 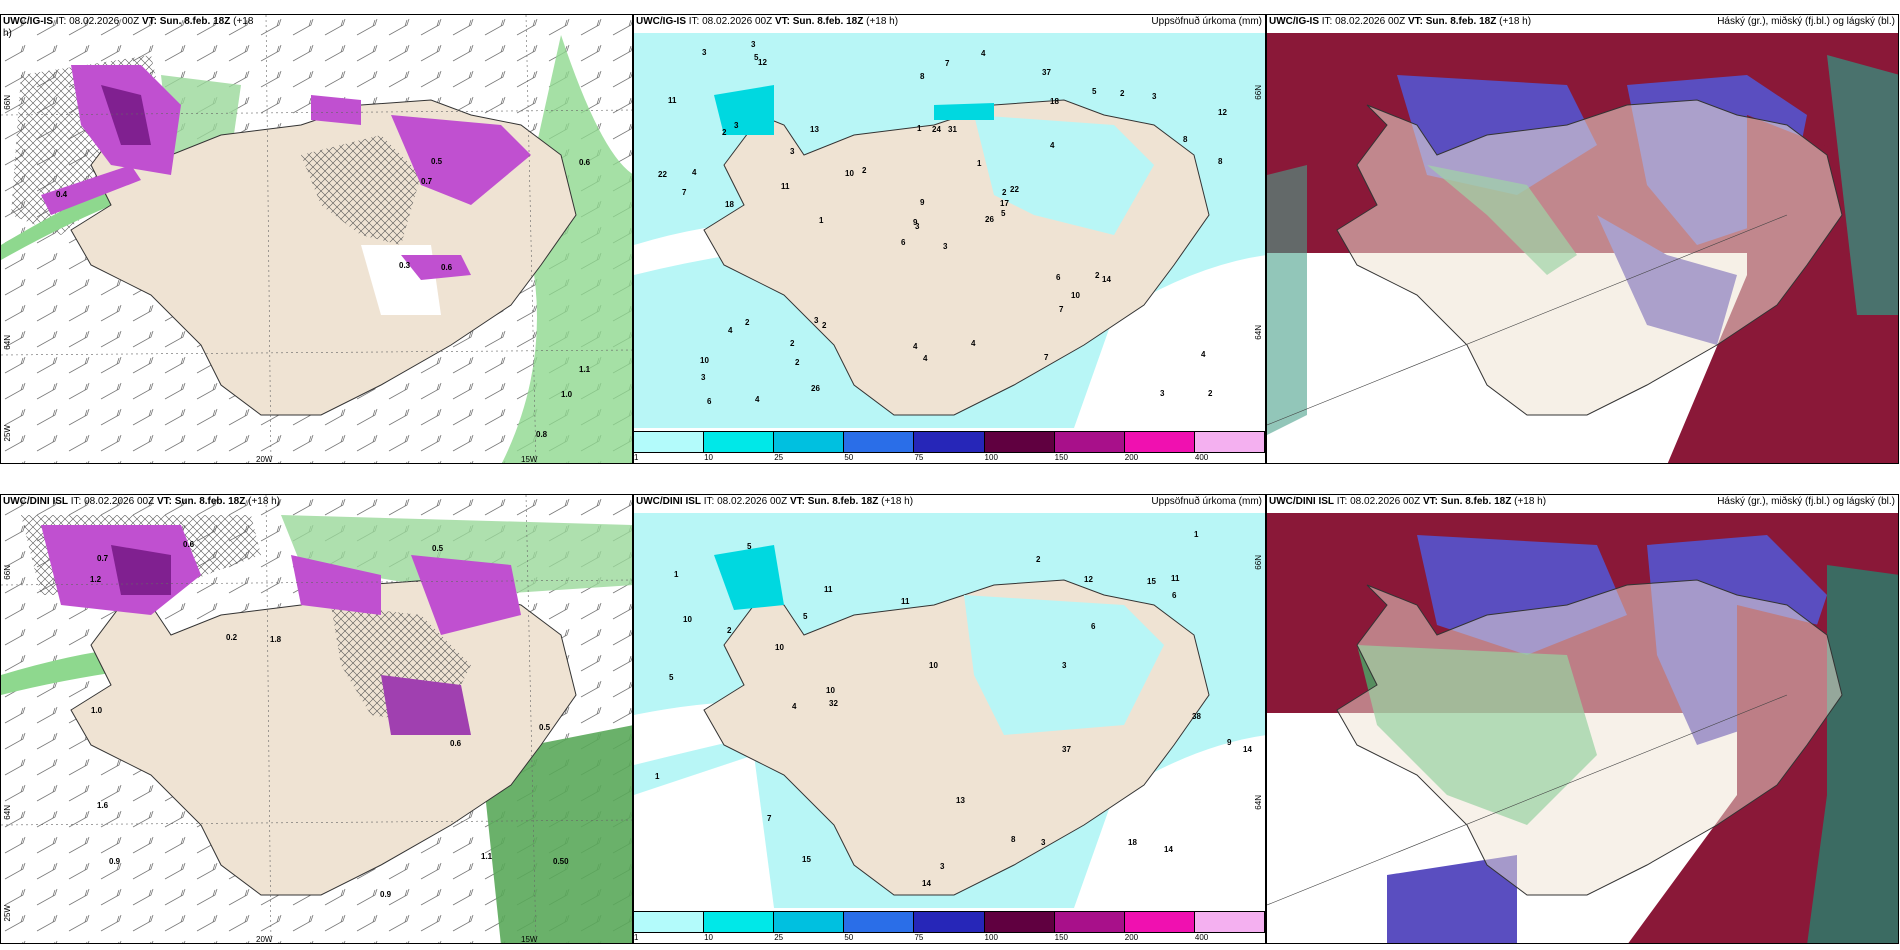 I want to click on precip-value: 22, so click(x=662, y=174).